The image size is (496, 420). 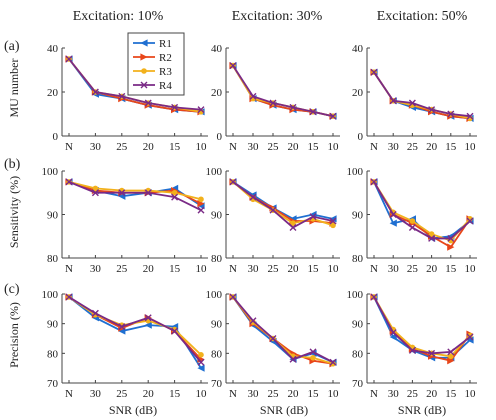 I want to click on column-title-3: Excitation: 50%, so click(x=422, y=16).